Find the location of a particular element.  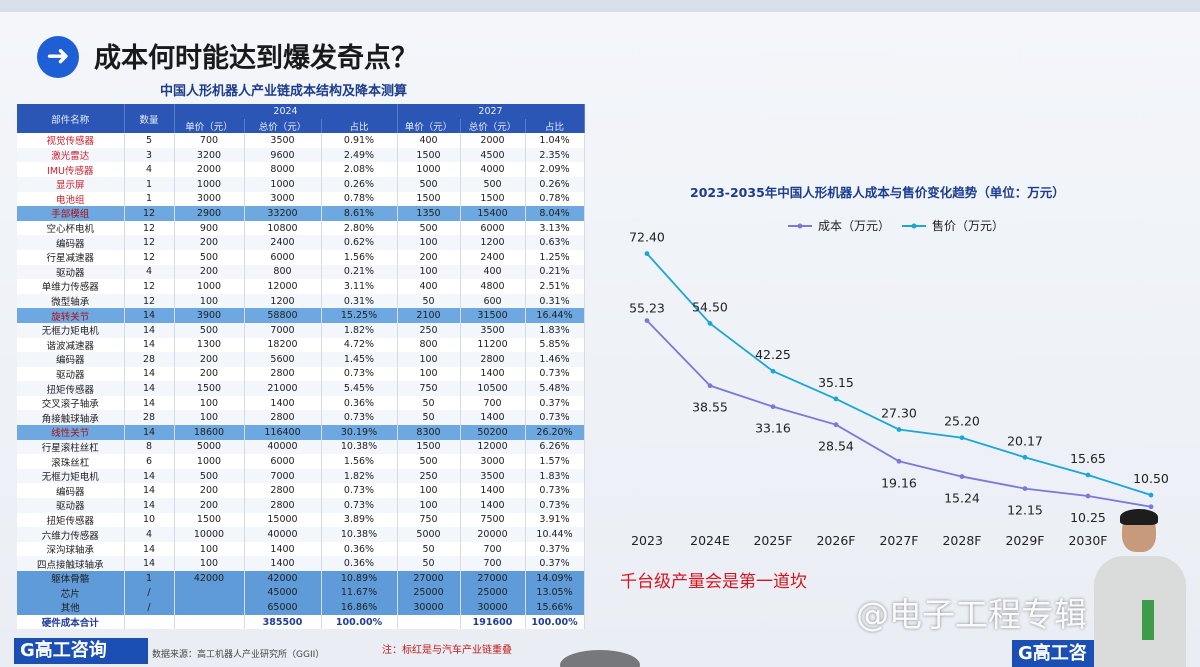

table-cell: 5600 is located at coordinates (283, 359).